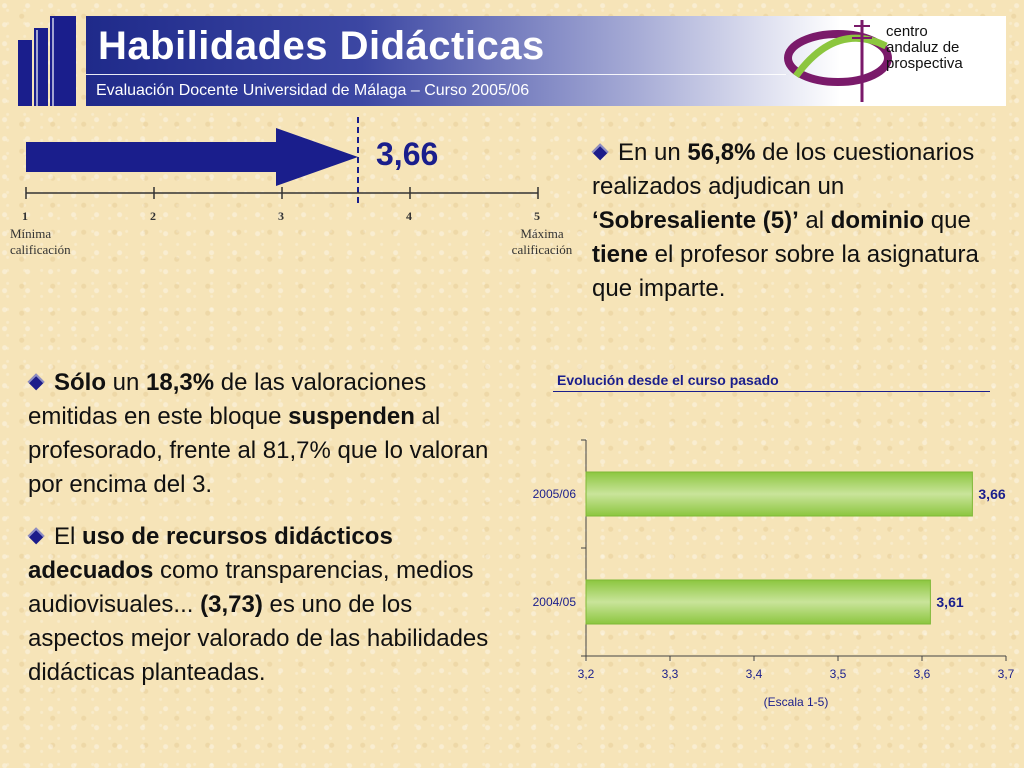  I want to click on min-caption: Mínima calificación, so click(40, 242).